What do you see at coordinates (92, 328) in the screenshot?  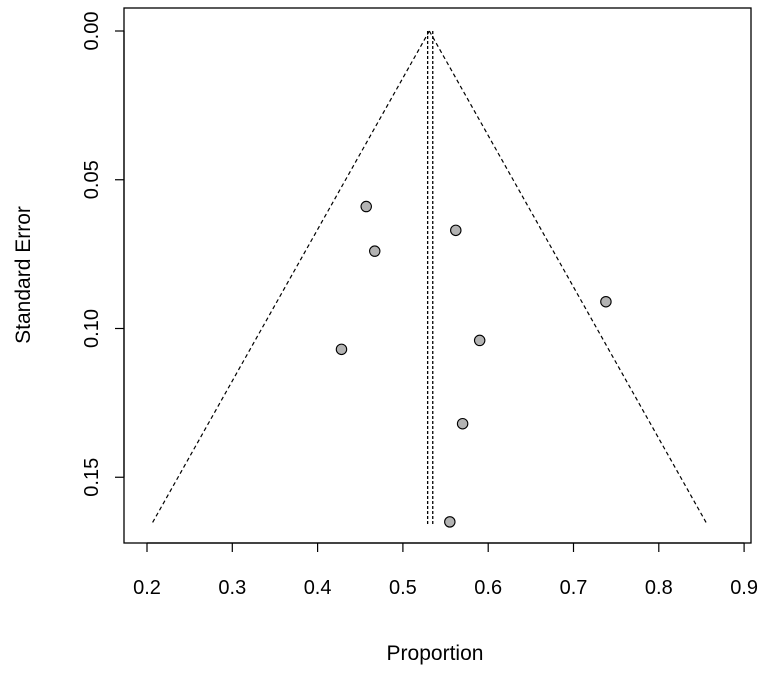 I see `y-tick-label: 0.10` at bounding box center [92, 328].